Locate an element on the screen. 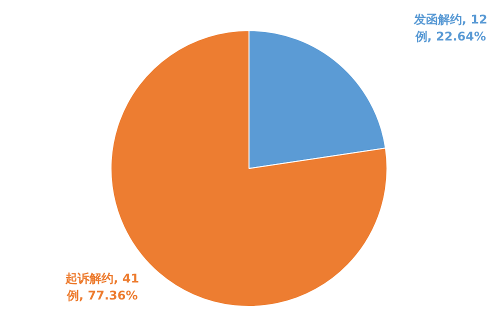 The image size is (498, 329). slice-label: 发函解约, 12例, 22.64% is located at coordinates (450, 28).